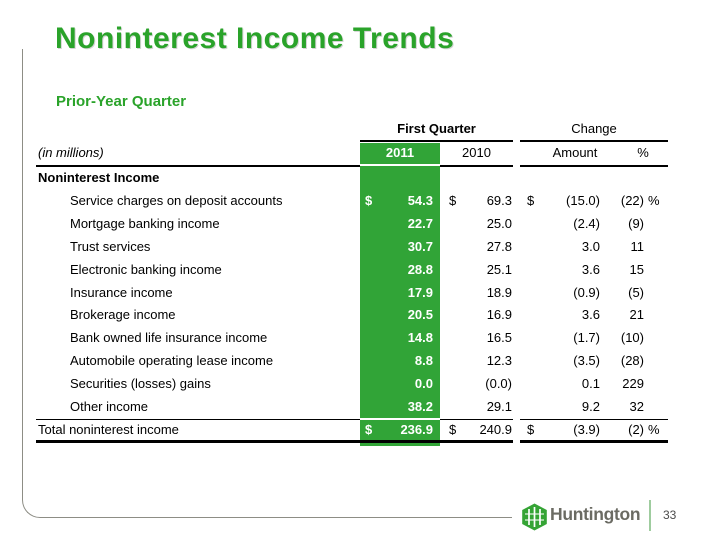  Describe the element at coordinates (352, 293) in the screenshot. I see `table-row: Insurance income 17.9 18.9 (0.9) (5)` at that location.